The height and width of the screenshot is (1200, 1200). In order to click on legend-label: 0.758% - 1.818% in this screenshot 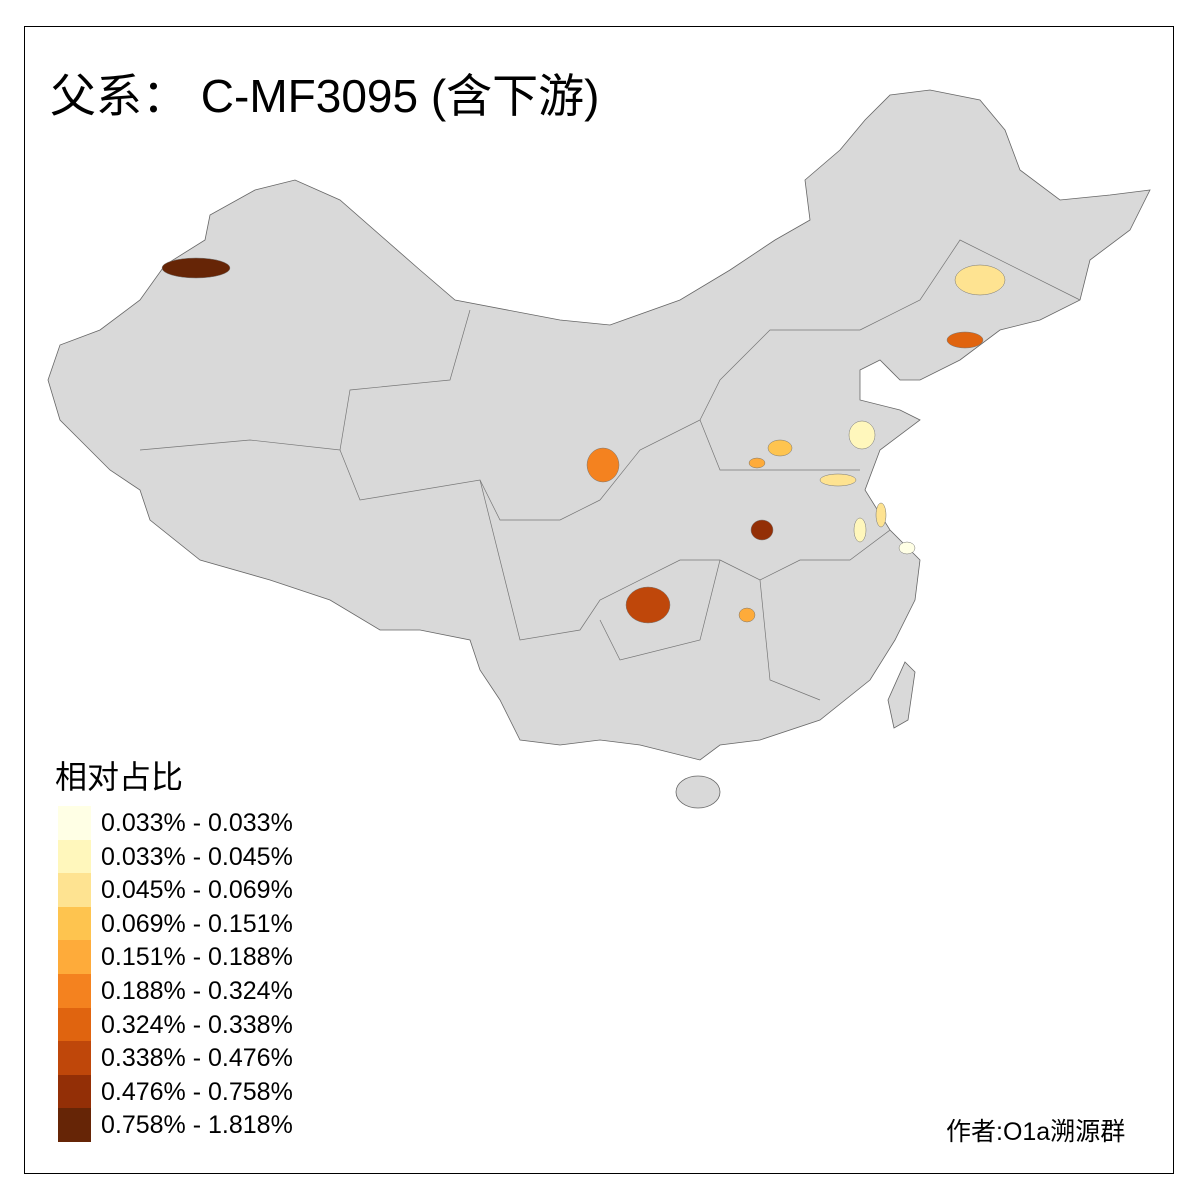, I will do `click(197, 1125)`.